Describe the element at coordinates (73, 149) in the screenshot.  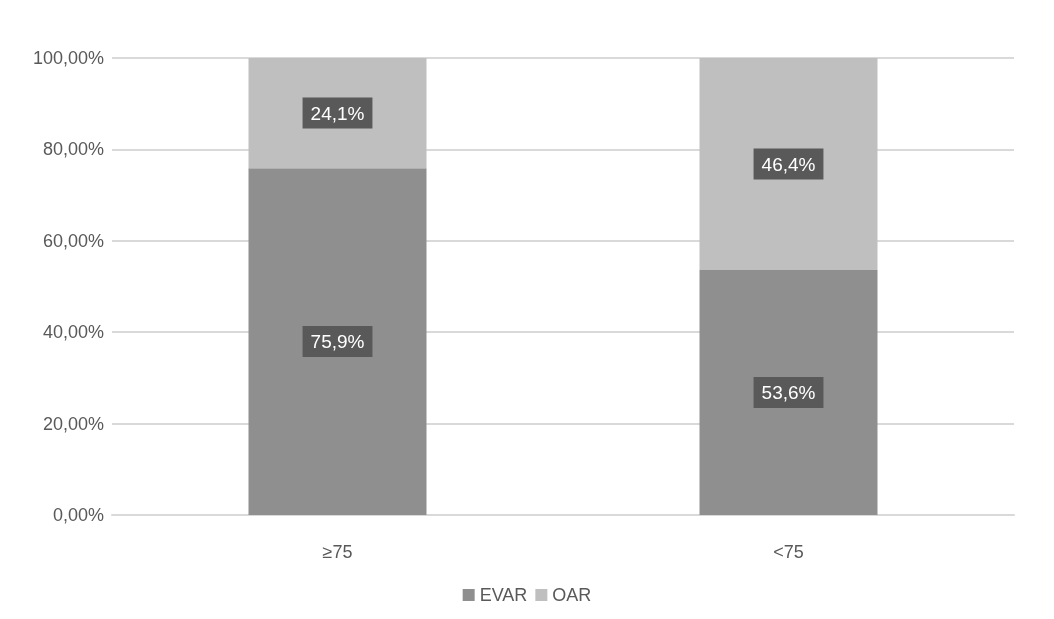
I see `y-tick-label: 80,00%` at that location.